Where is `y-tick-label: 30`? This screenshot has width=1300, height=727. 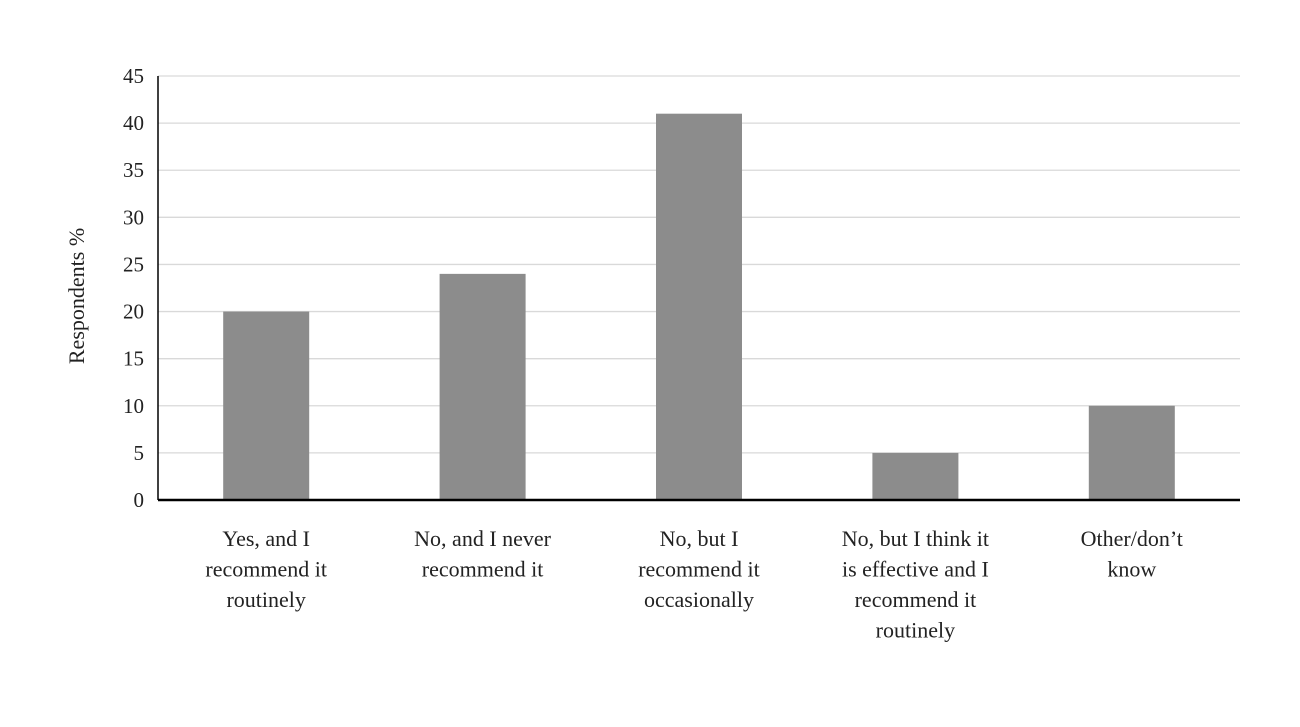
y-tick-label: 30 is located at coordinates (133, 217).